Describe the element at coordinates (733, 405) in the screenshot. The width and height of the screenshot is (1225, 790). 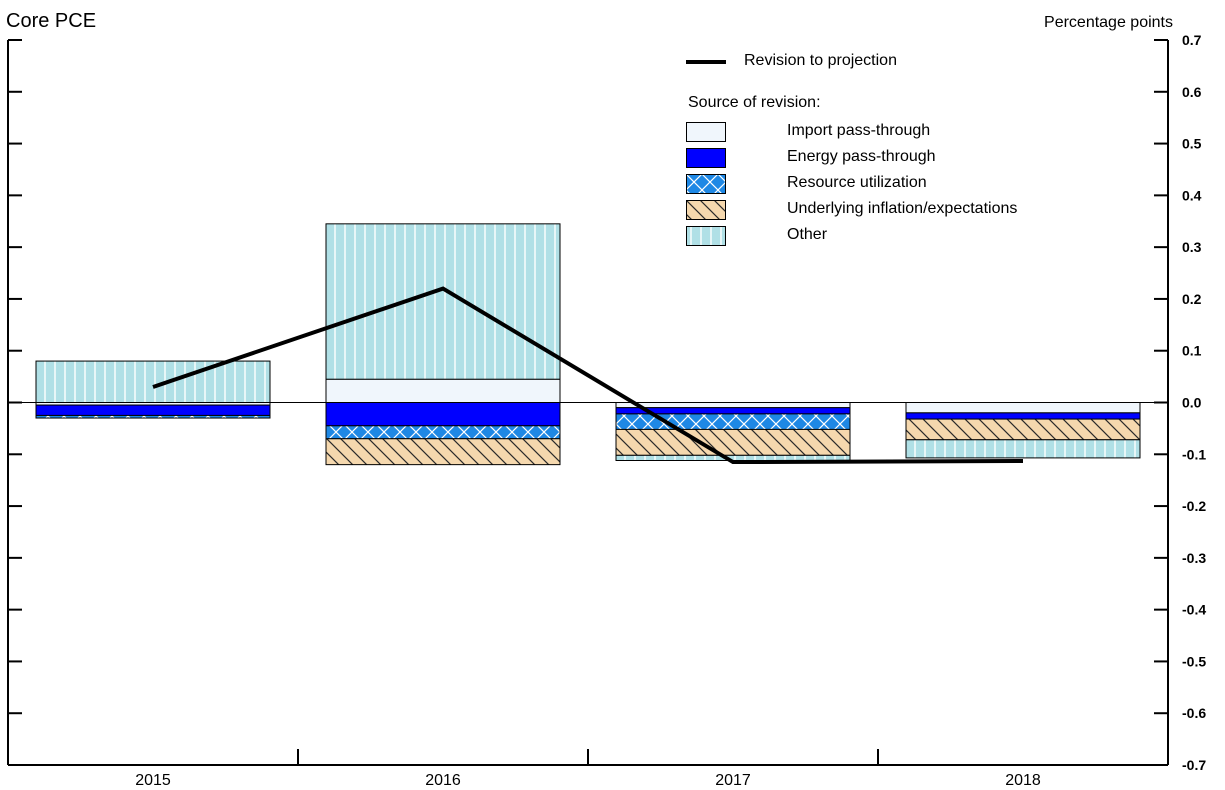
I see `bar-import-pass-through-2017` at that location.